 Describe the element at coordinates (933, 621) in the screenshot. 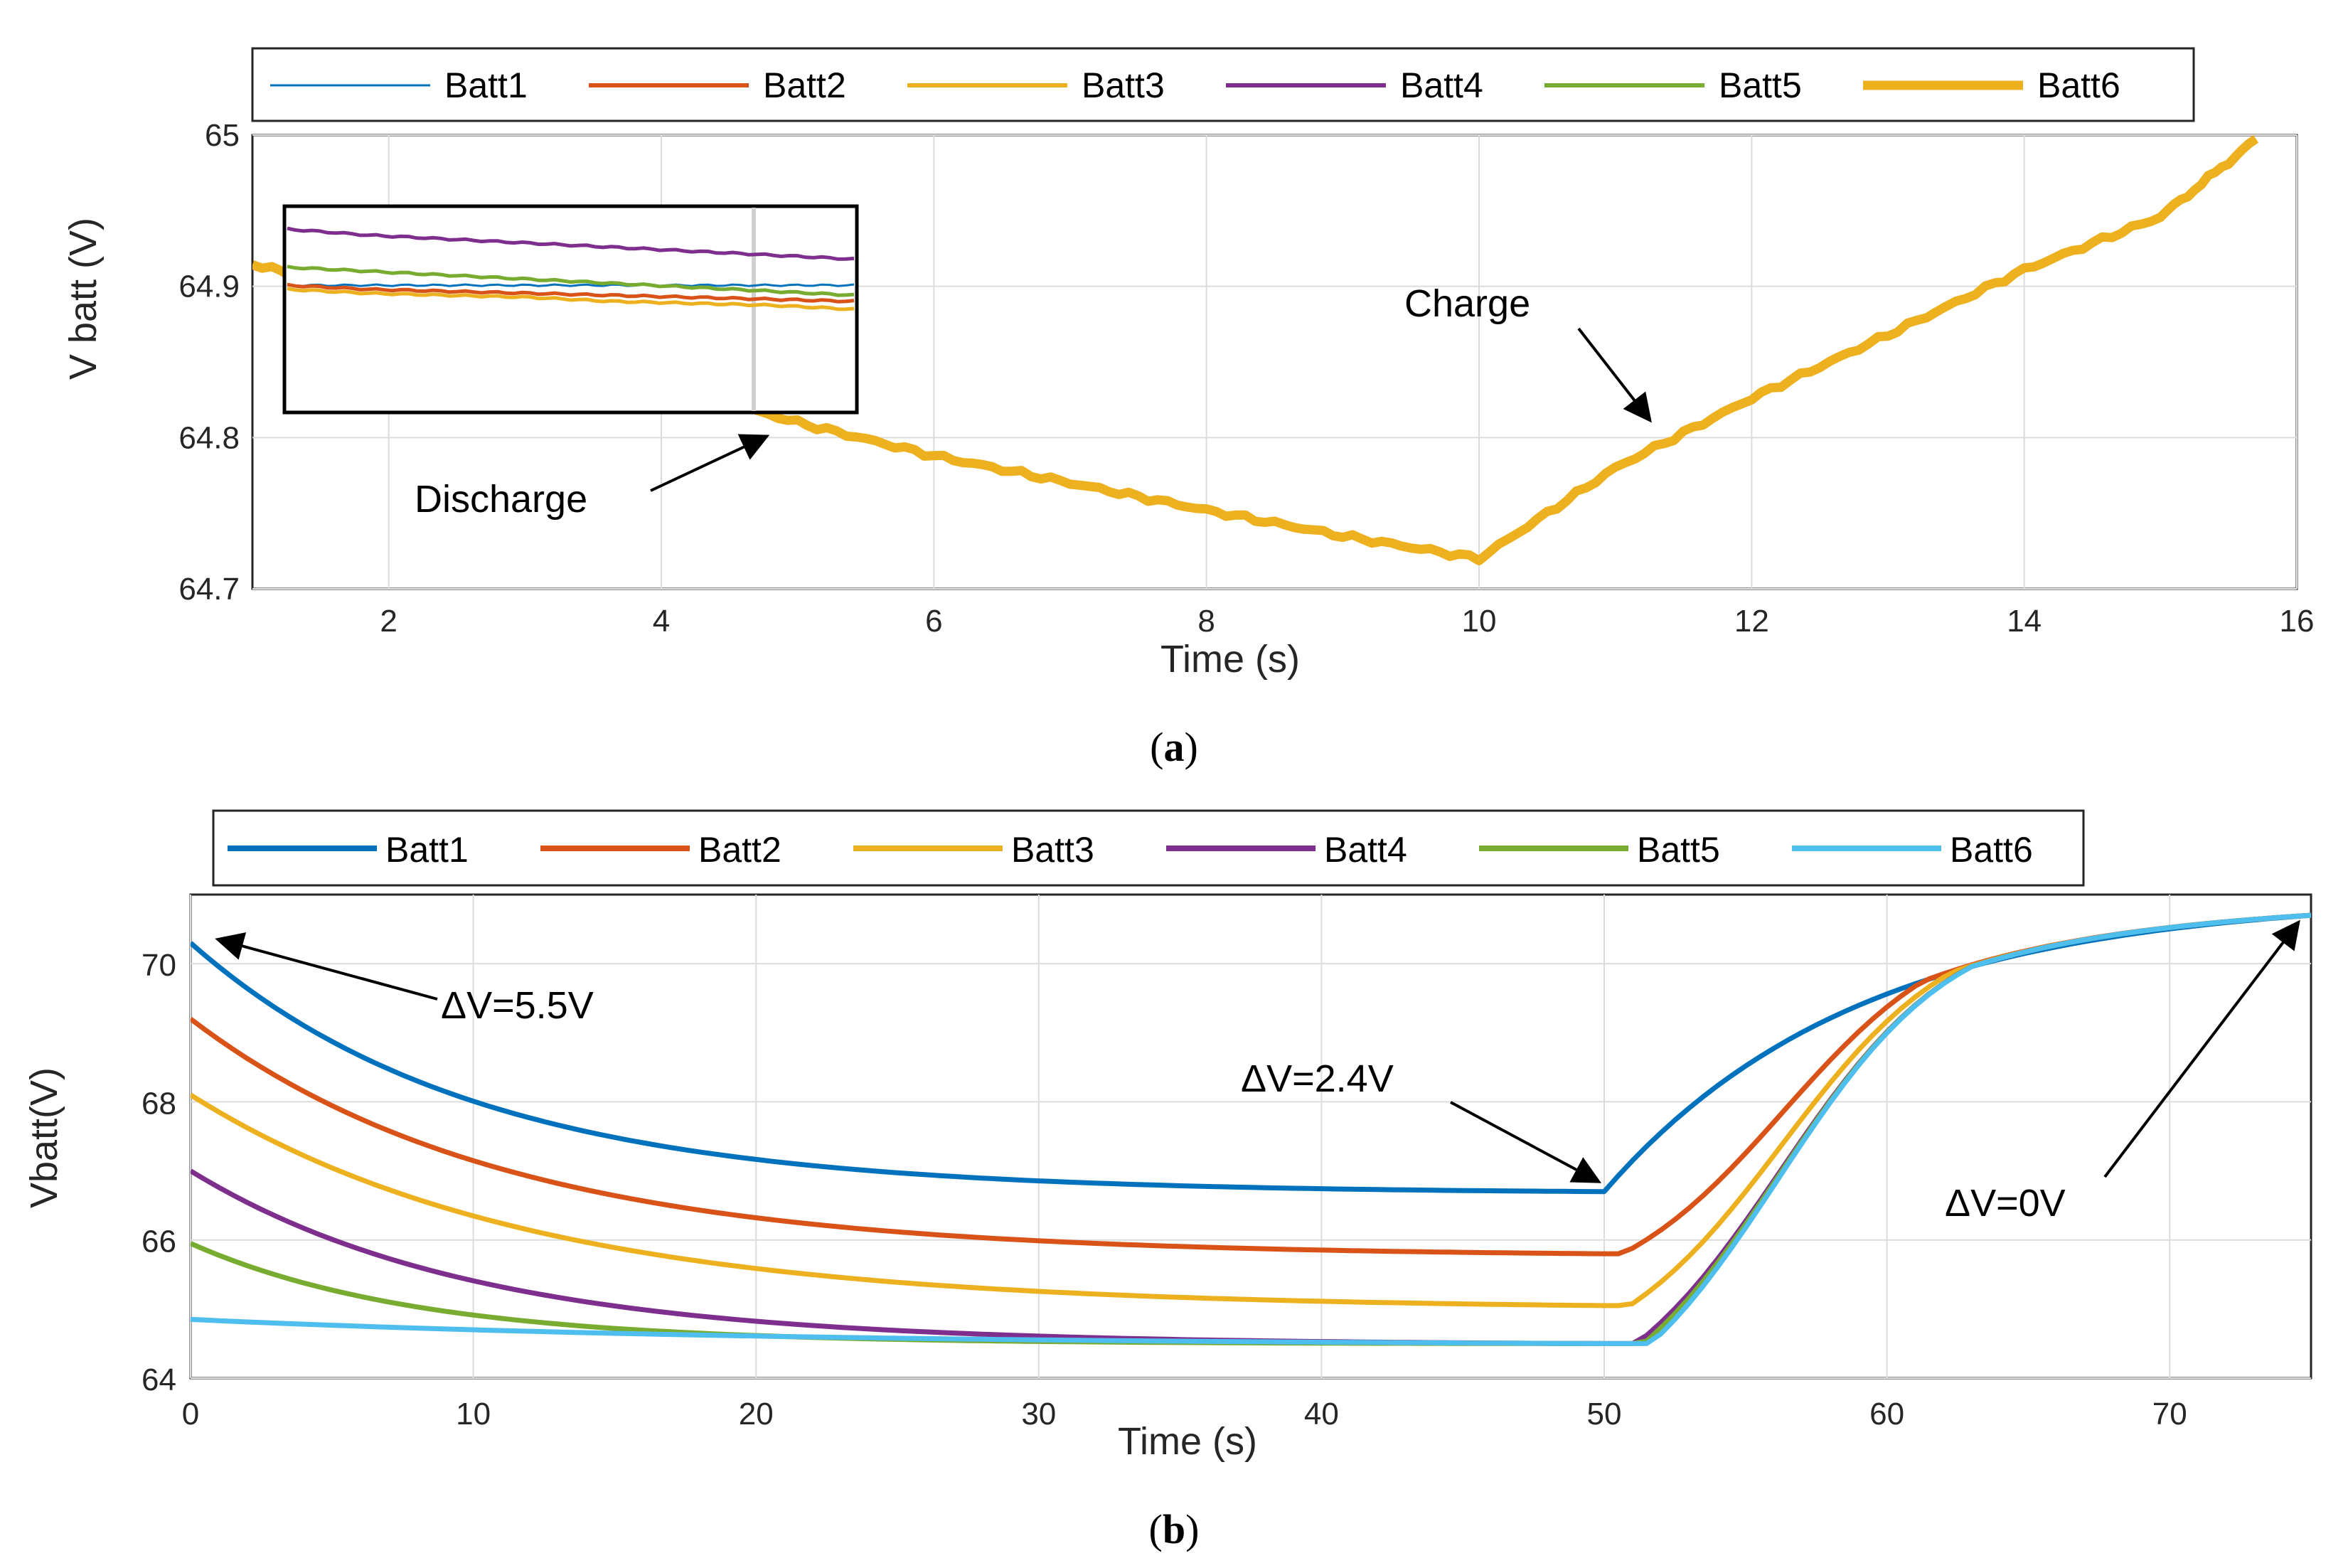

I see `chart-a-x-tick-label: 6` at that location.